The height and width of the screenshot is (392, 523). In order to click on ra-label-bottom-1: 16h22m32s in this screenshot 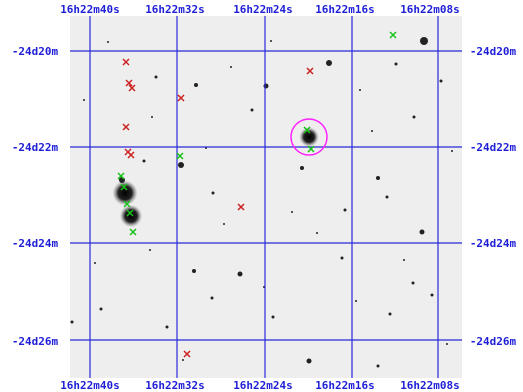, I will do `click(175, 385)`.